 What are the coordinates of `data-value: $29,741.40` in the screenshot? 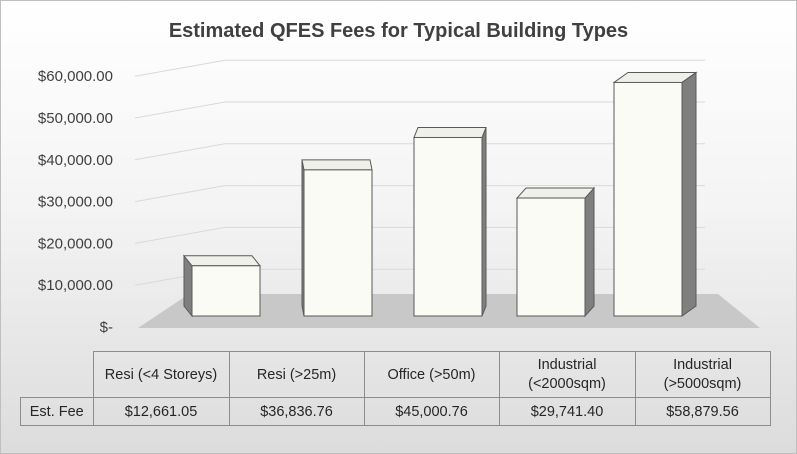 It's located at (567, 411).